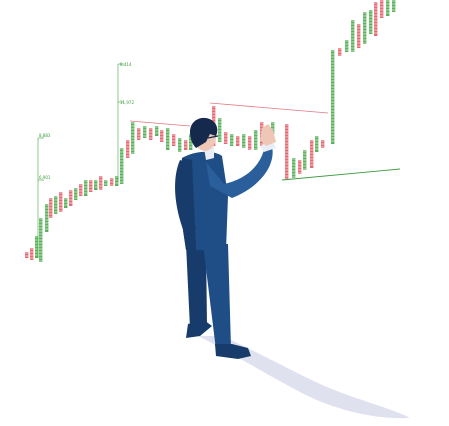  Describe the element at coordinates (268, 135) in the screenshot. I see `pointing-hand` at that location.